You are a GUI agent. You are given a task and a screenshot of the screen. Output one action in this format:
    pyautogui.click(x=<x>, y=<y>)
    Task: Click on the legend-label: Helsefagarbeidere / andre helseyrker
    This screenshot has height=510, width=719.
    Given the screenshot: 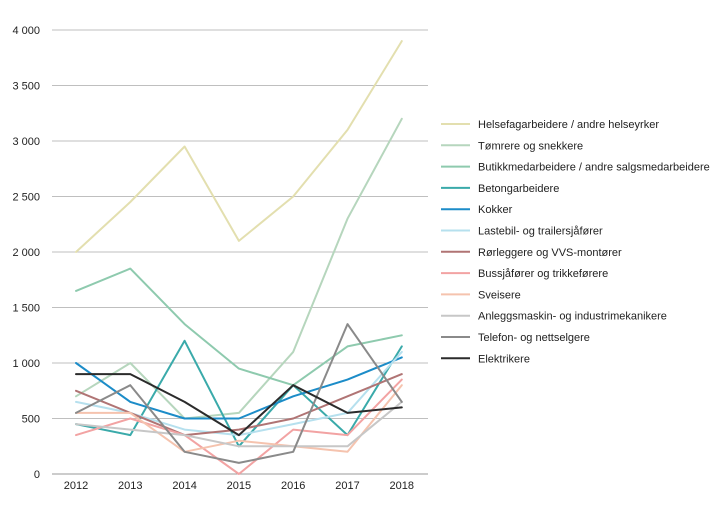 What is the action you would take?
    pyautogui.click(x=568, y=125)
    